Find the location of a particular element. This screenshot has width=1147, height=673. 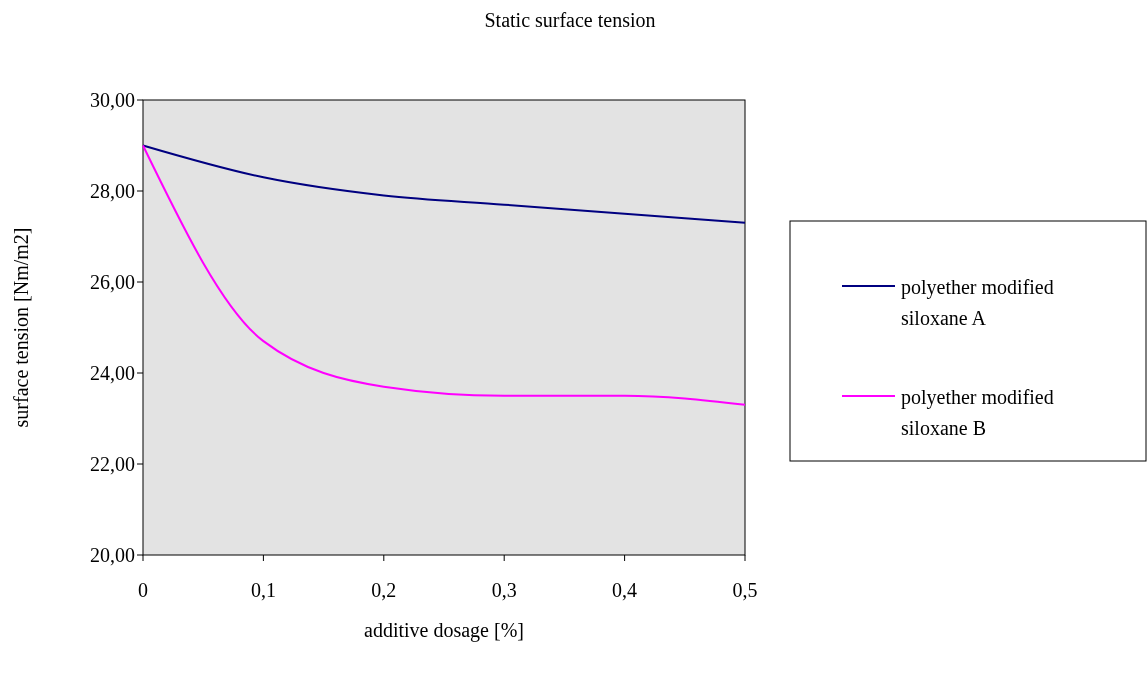

x-tick-label: 0,3 is located at coordinates (504, 590).